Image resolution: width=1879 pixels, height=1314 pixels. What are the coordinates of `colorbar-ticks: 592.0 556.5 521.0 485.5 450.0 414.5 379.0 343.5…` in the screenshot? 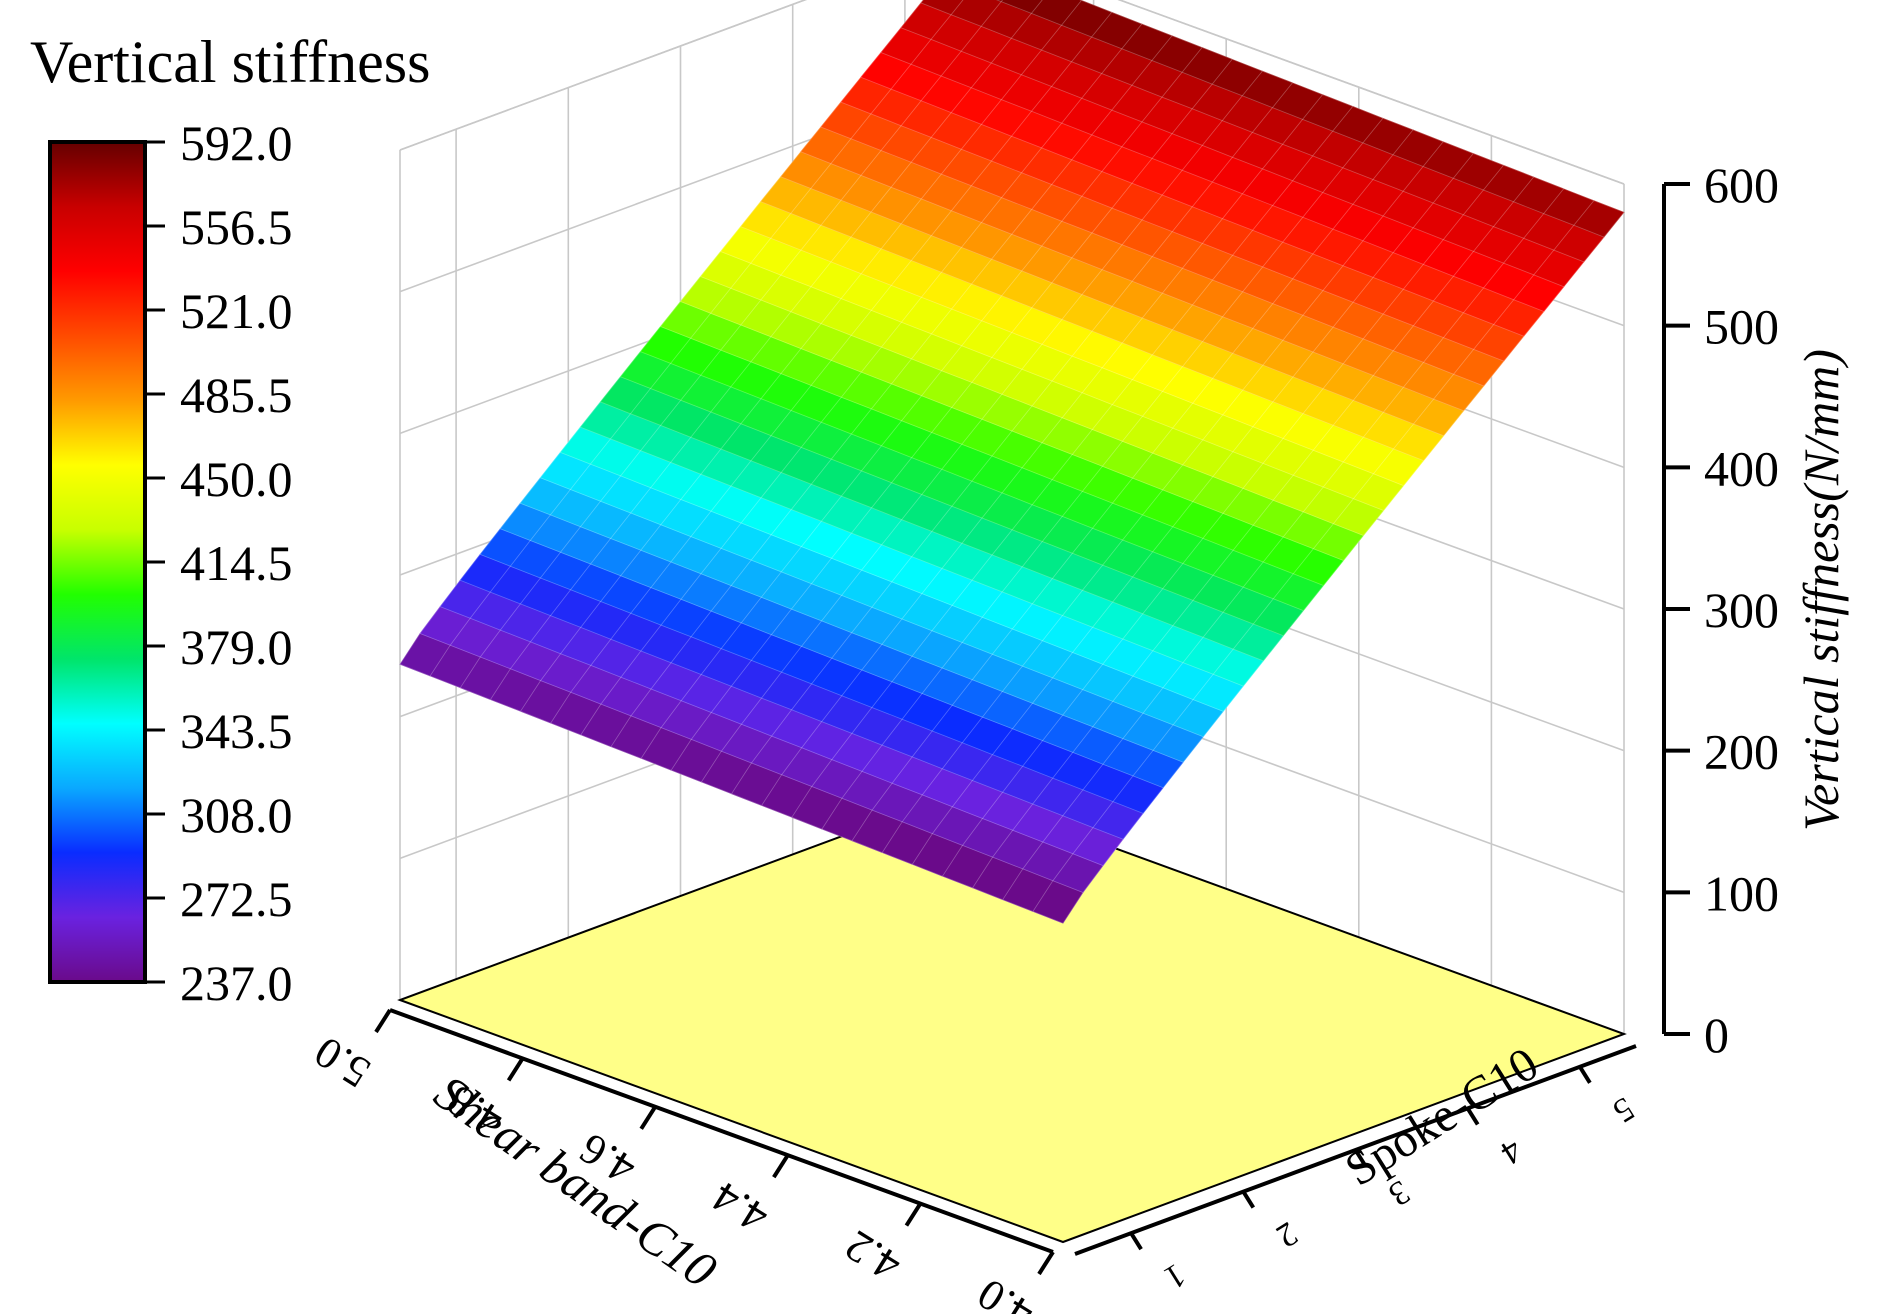 It's located at (219, 563).